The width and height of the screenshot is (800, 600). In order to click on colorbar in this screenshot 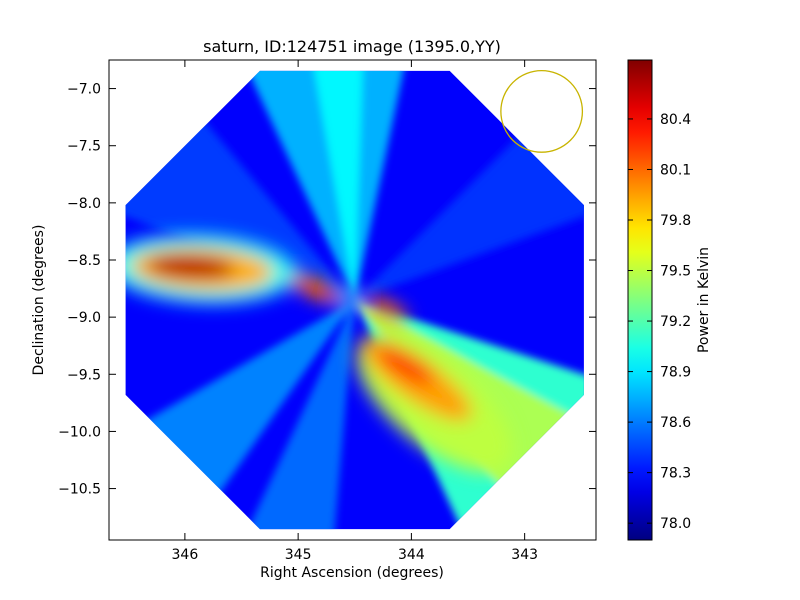, I will do `click(640, 300)`.